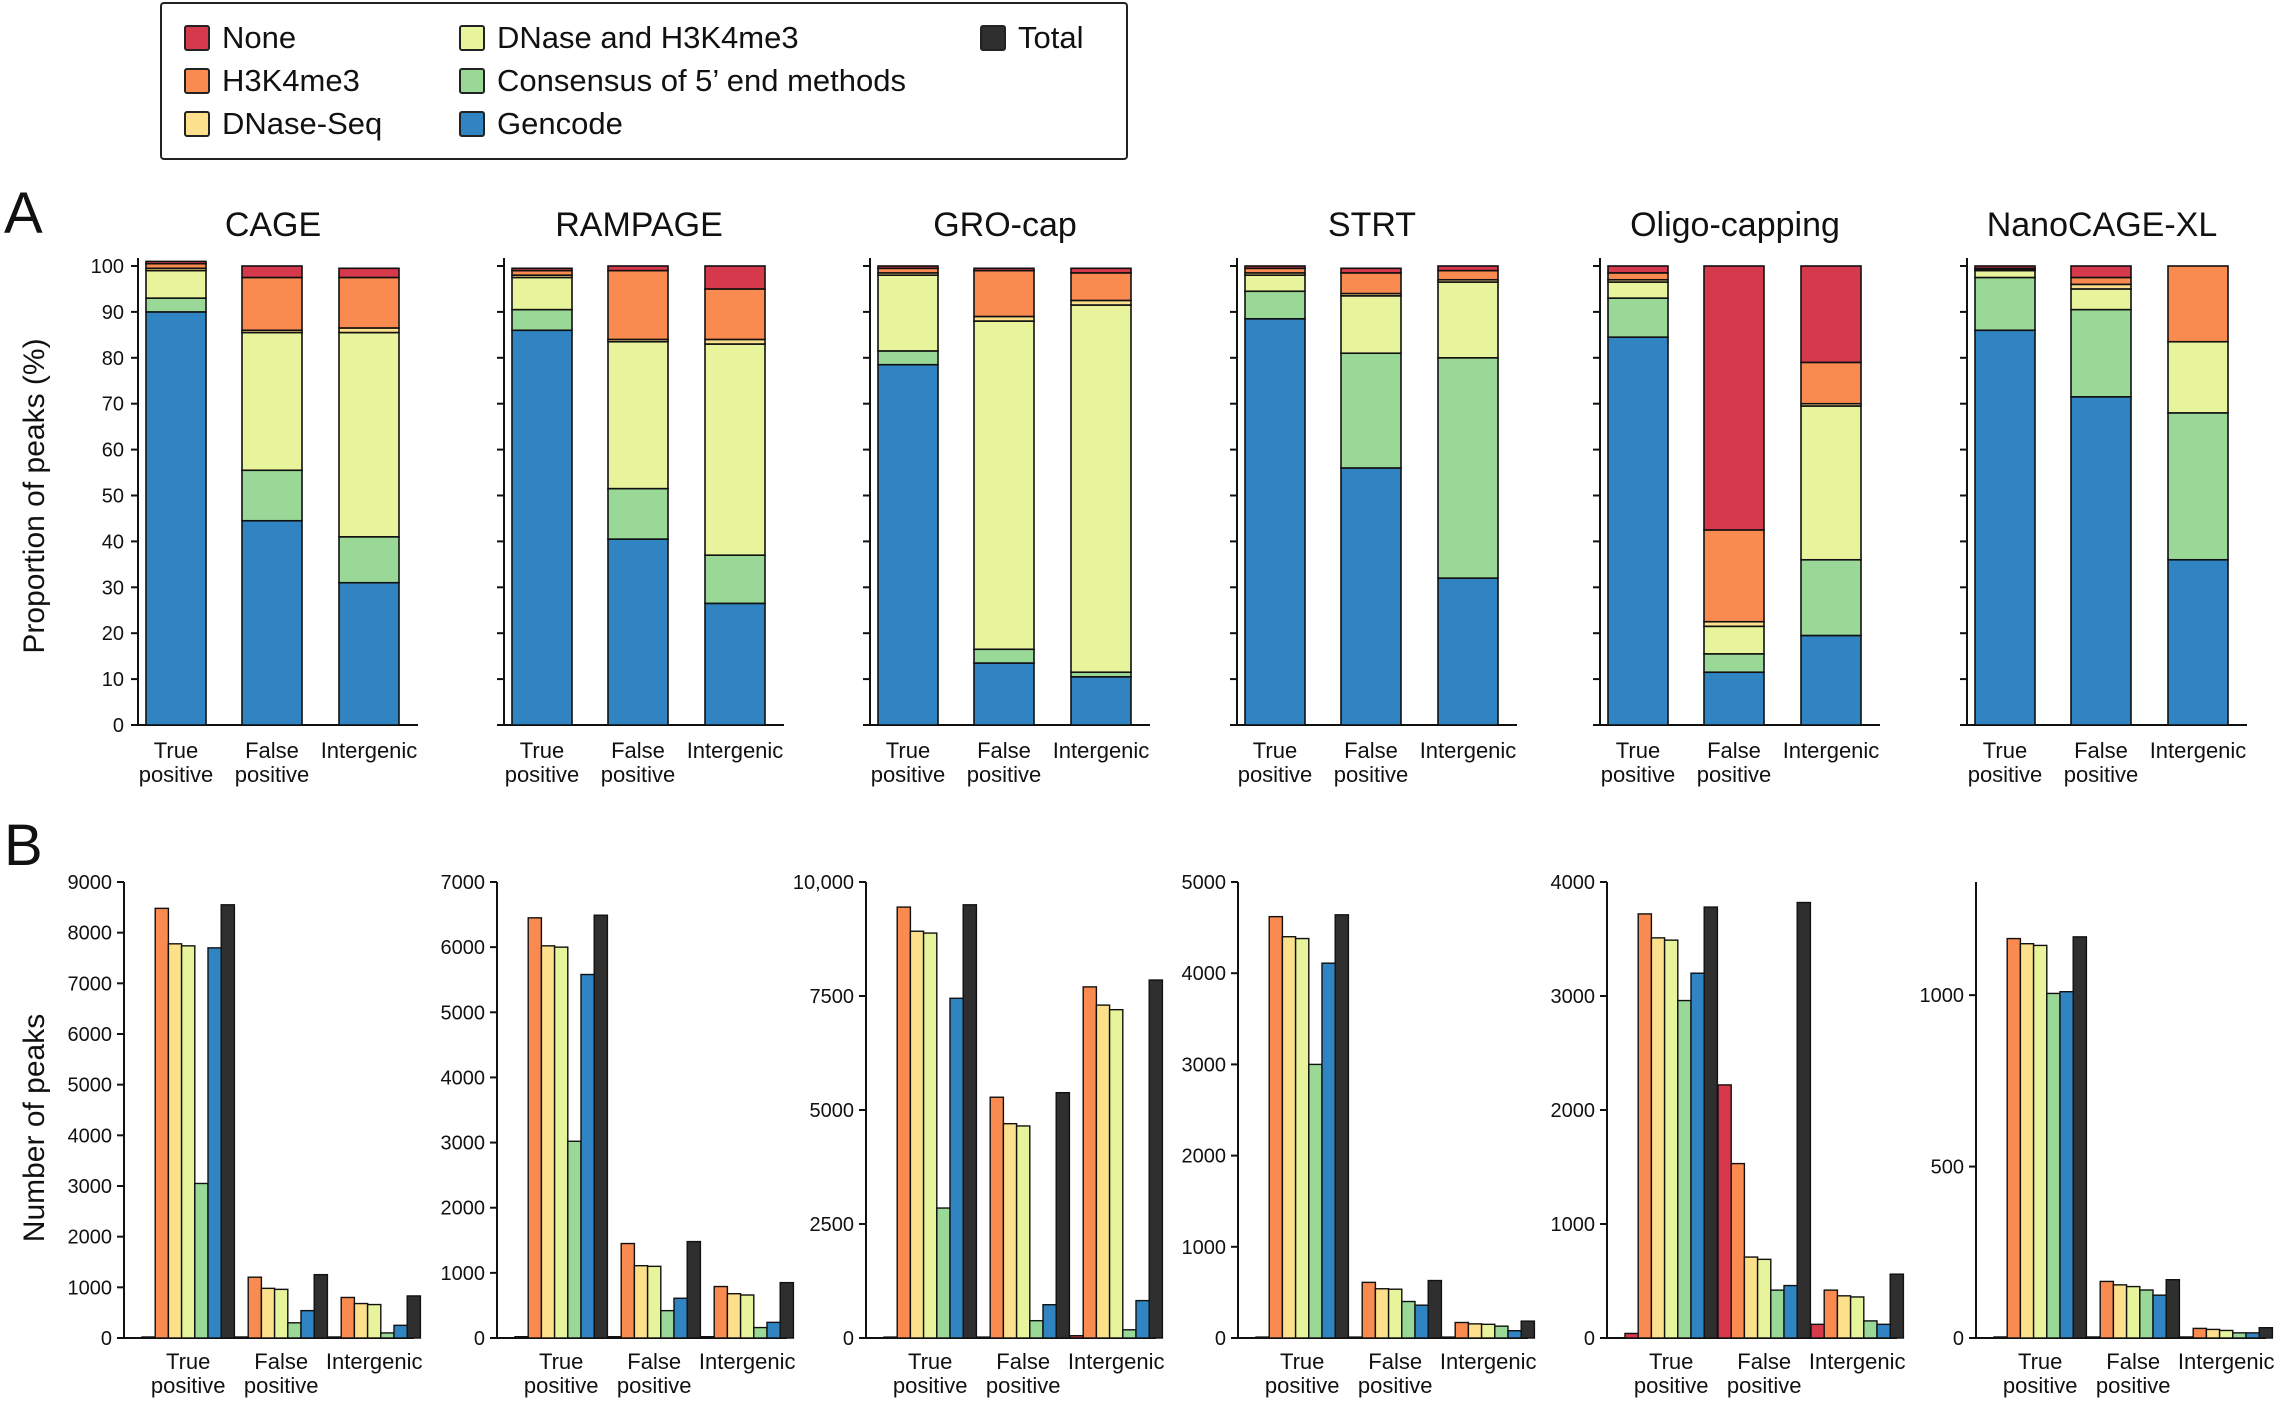 The width and height of the screenshot is (2296, 1402). I want to click on panel-a-y-tick-label: 60, so click(113, 451).